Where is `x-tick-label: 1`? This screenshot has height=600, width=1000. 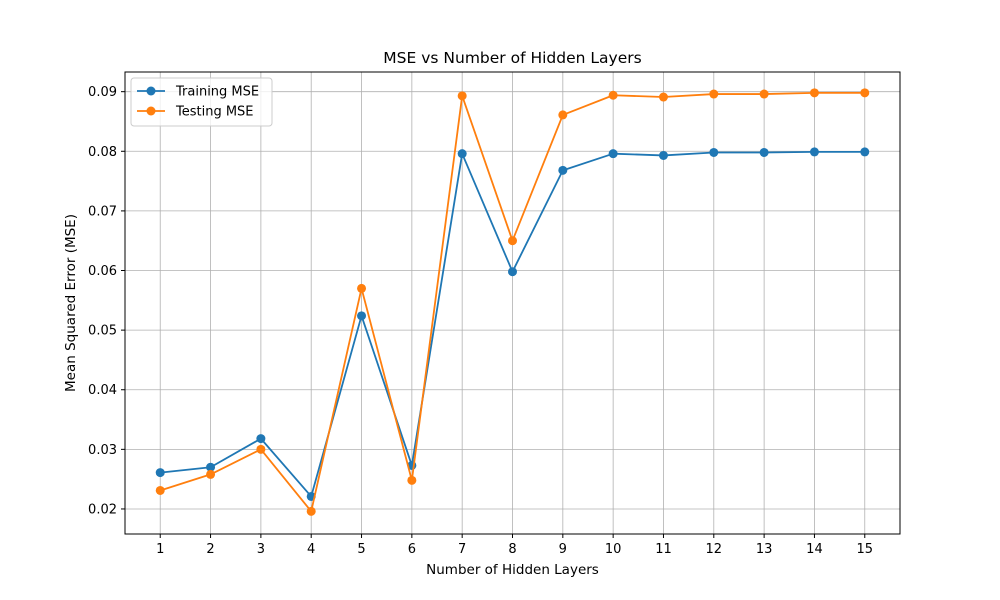
x-tick-label: 1 is located at coordinates (160, 549).